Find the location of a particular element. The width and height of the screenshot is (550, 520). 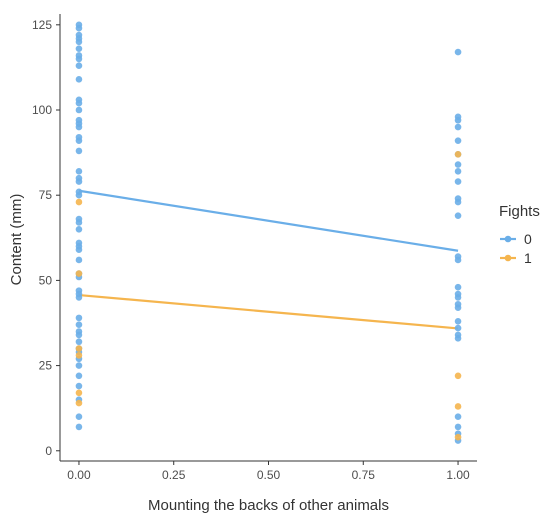

legend-label: 1 is located at coordinates (528, 258).